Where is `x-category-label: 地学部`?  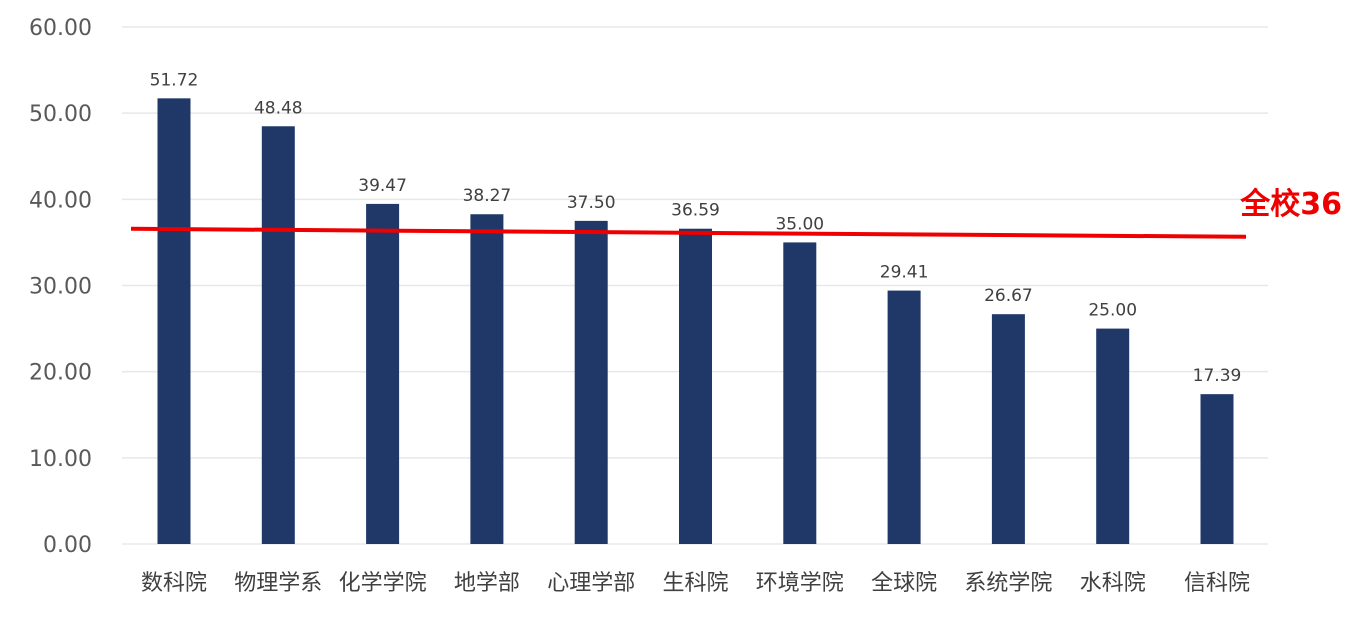
x-category-label: 地学部 is located at coordinates (487, 583).